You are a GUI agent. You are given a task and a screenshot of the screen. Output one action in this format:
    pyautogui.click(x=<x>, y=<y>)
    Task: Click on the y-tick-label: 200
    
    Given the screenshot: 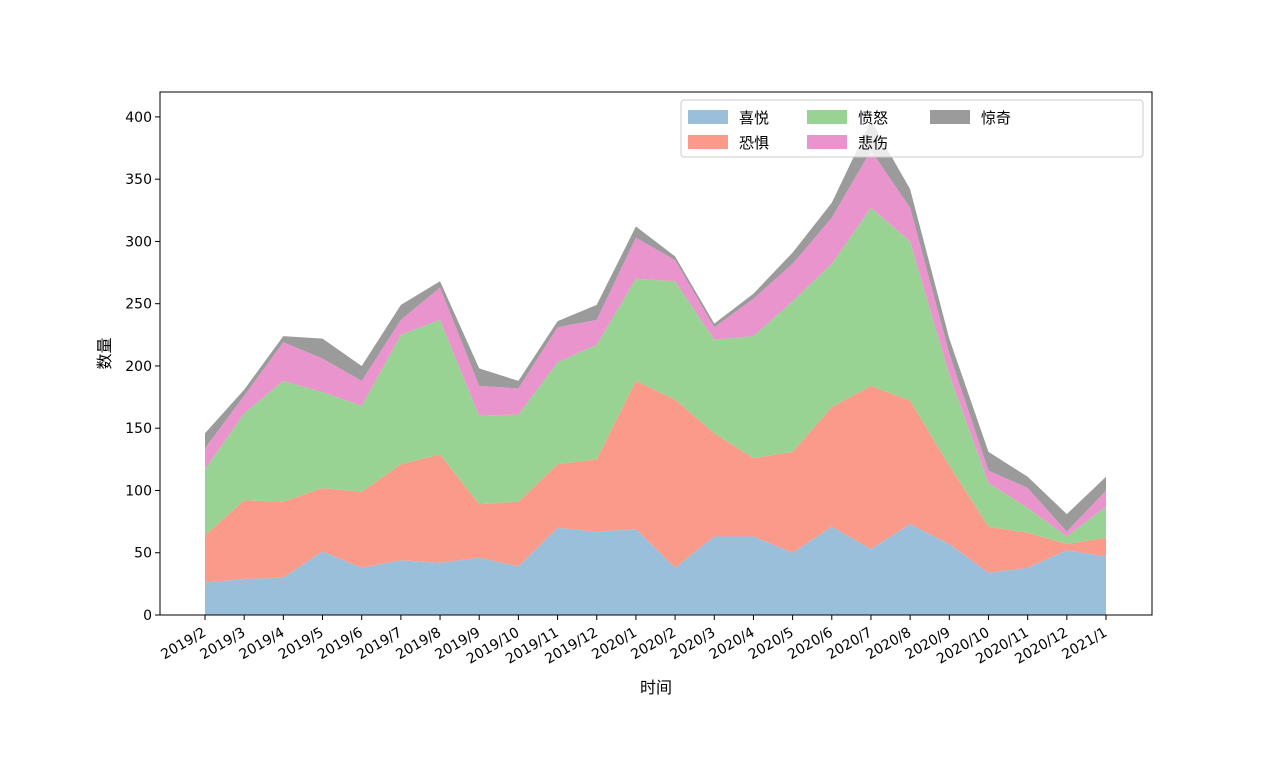 What is the action you would take?
    pyautogui.click(x=138, y=367)
    